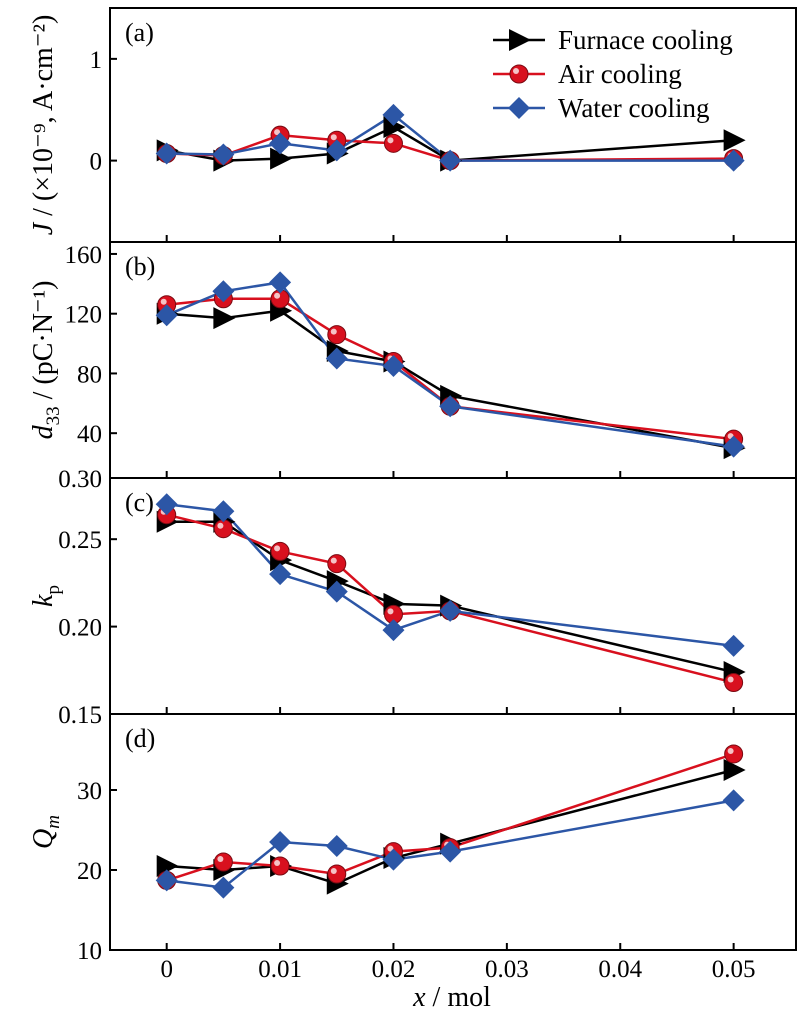  I want to click on panel-c-air-cooling-line, so click(450, 598).